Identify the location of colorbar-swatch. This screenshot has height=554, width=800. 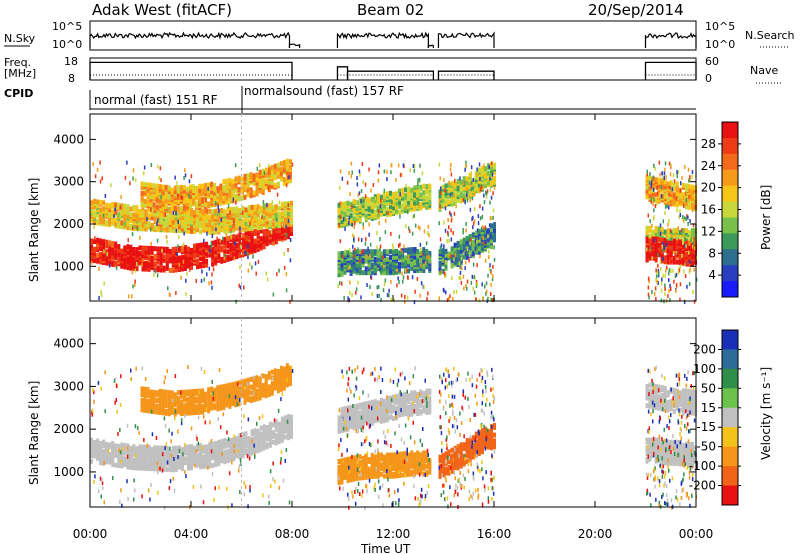
(730, 241).